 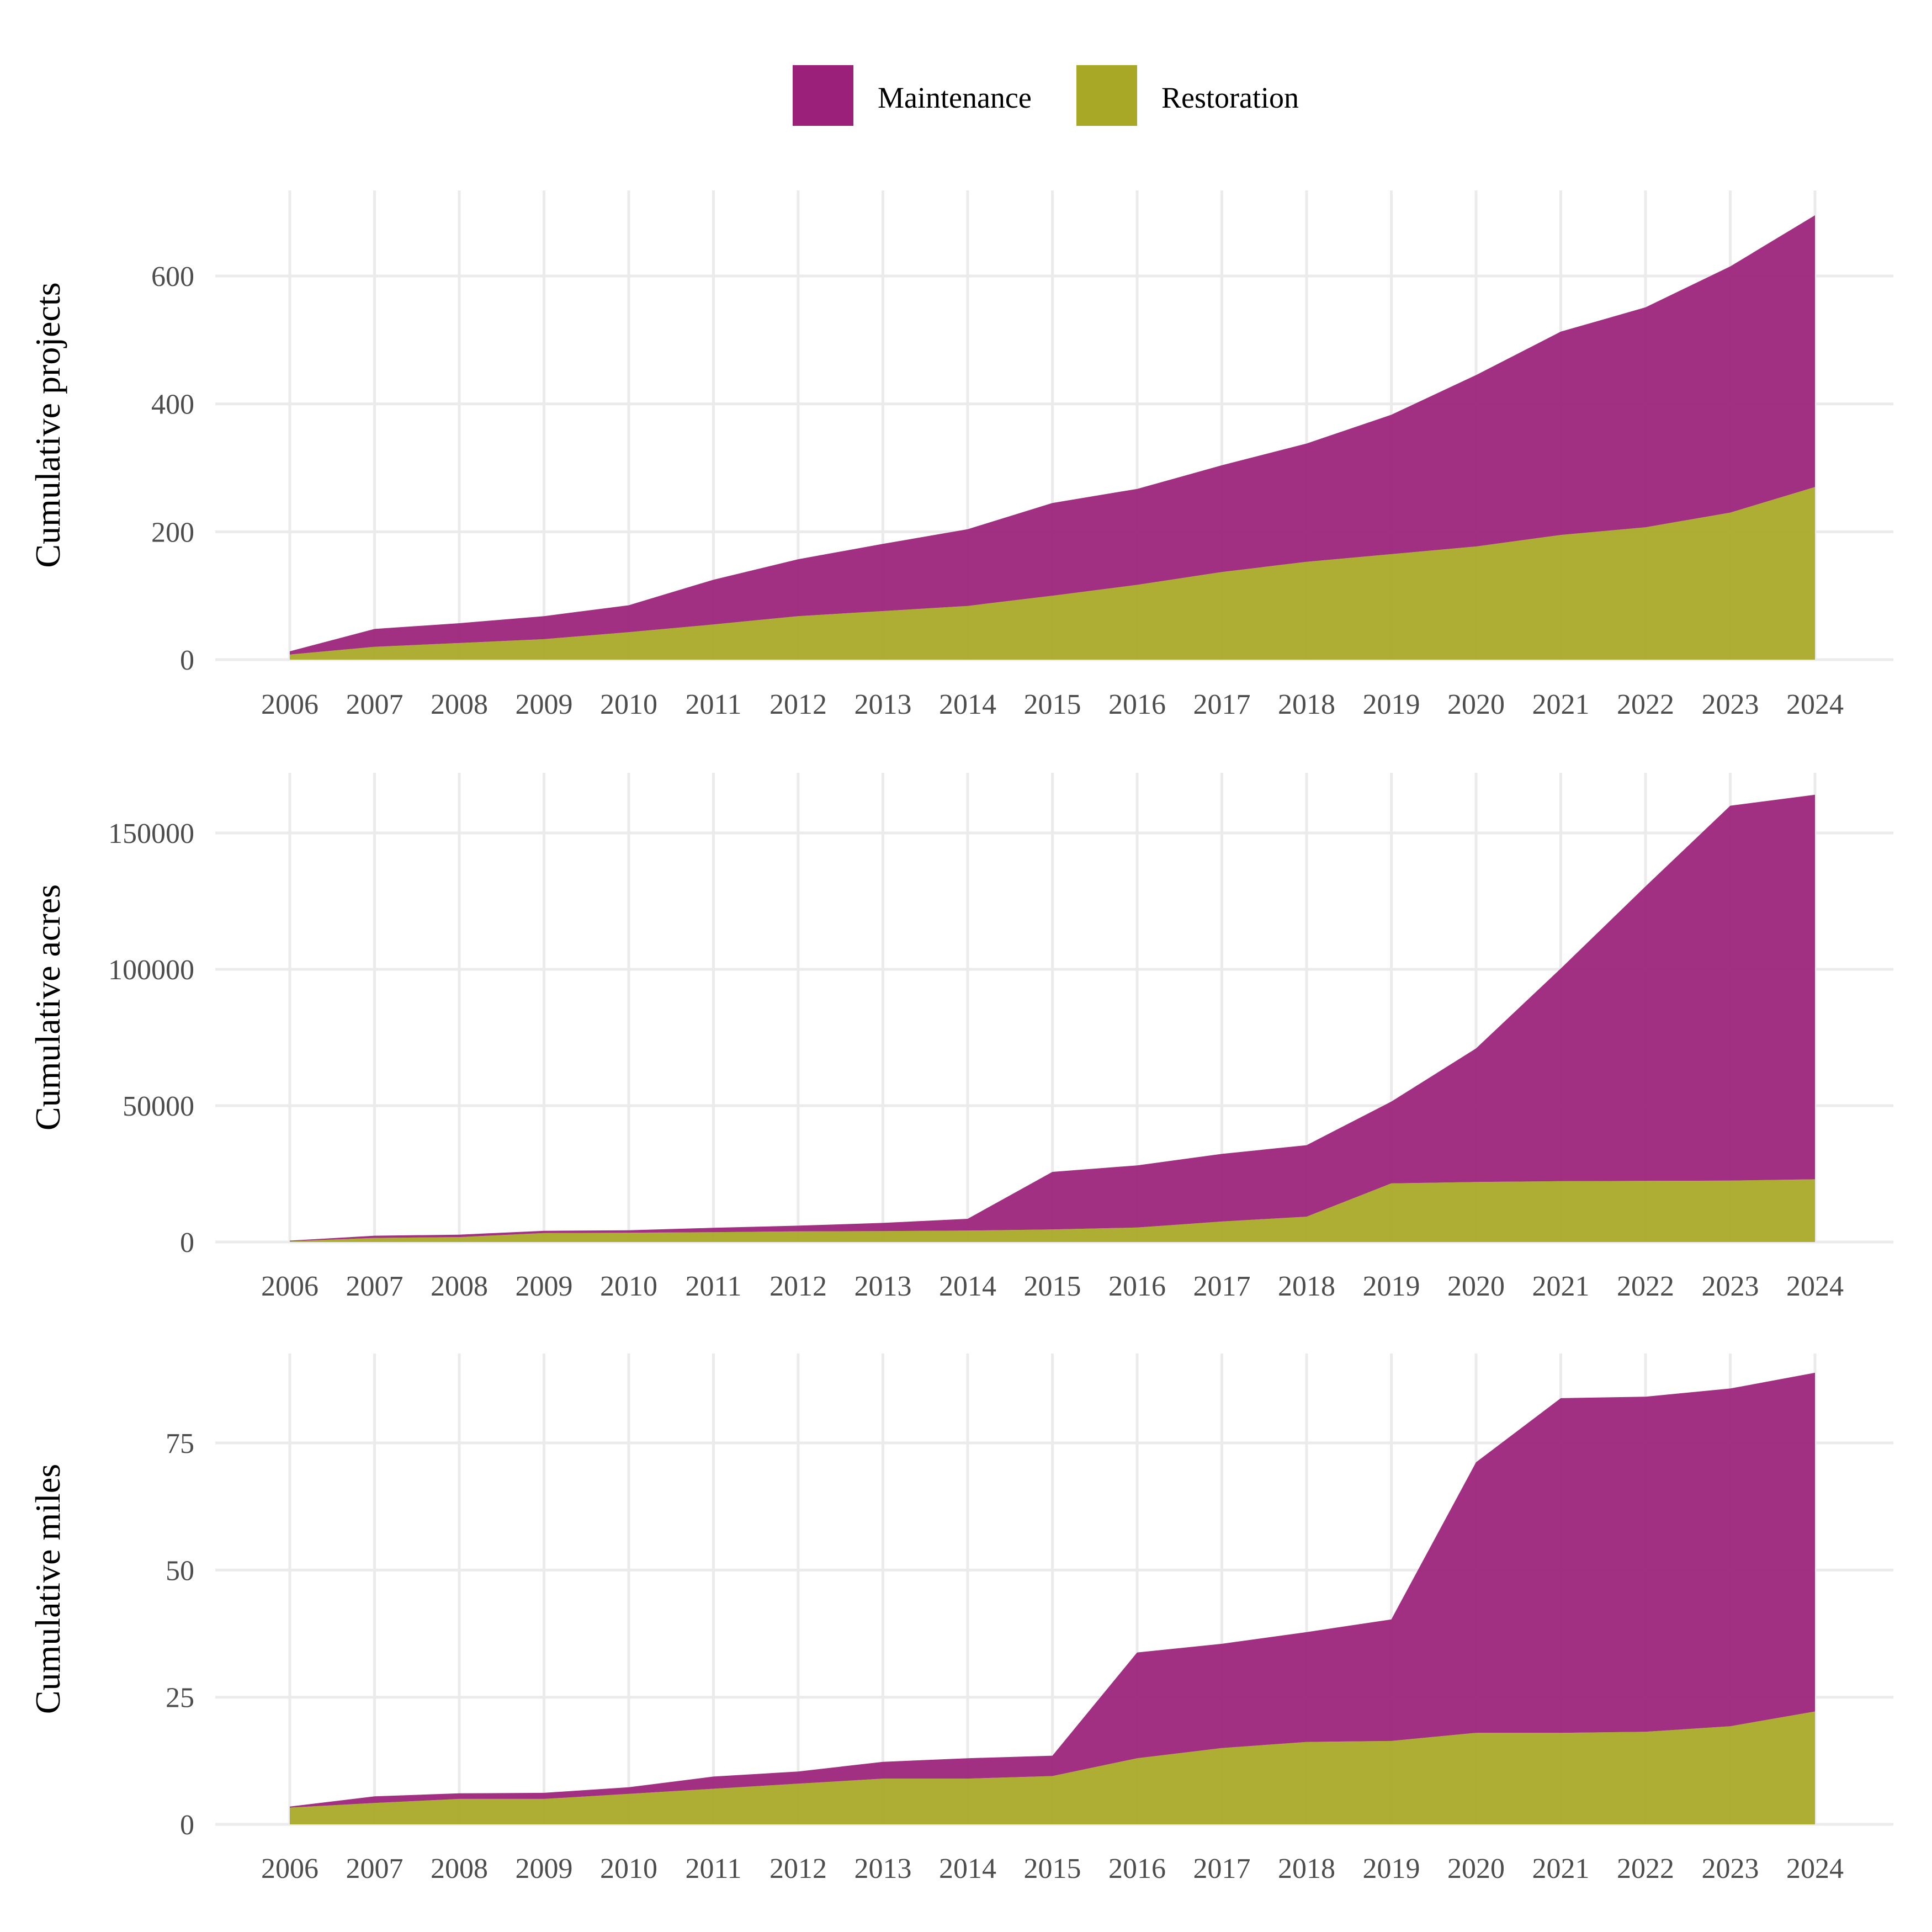 I want to click on y-tick-label: 25, so click(x=180, y=1698).